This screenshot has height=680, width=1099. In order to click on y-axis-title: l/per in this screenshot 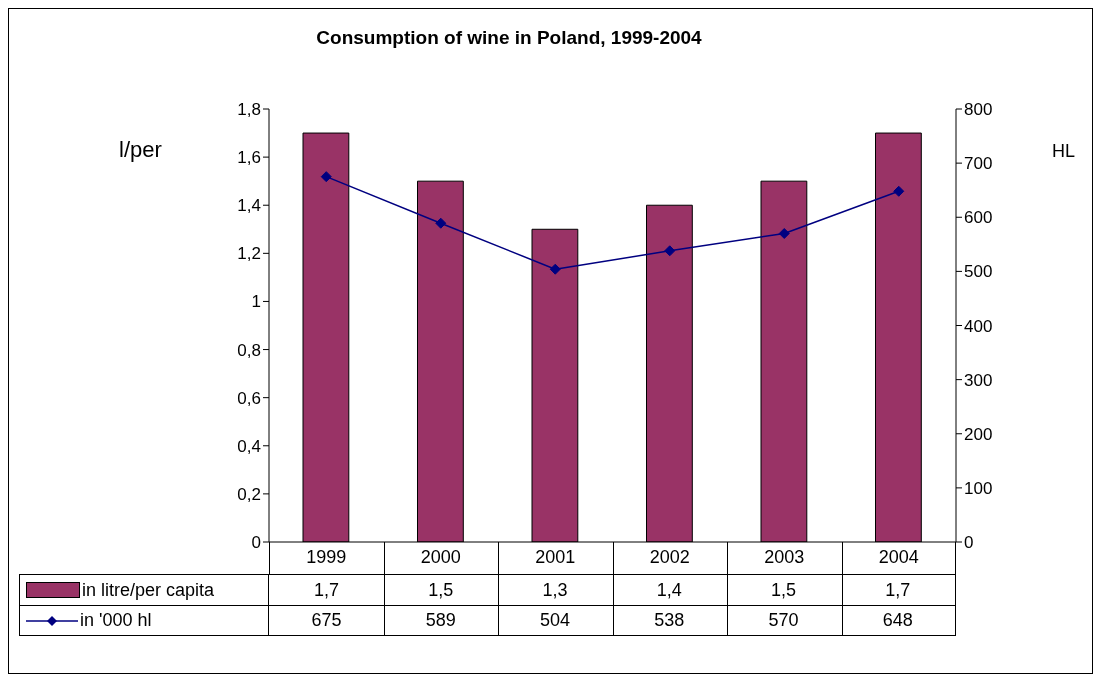, I will do `click(140, 150)`.